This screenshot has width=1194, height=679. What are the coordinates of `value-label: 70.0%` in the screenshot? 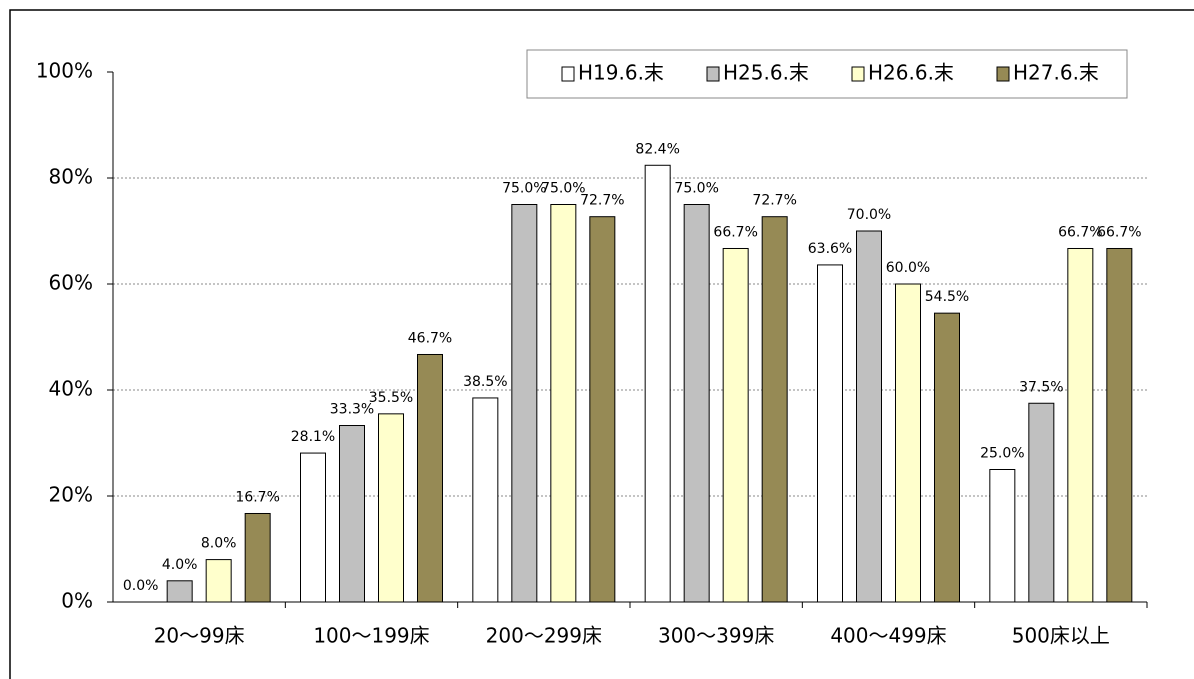 It's located at (869, 215).